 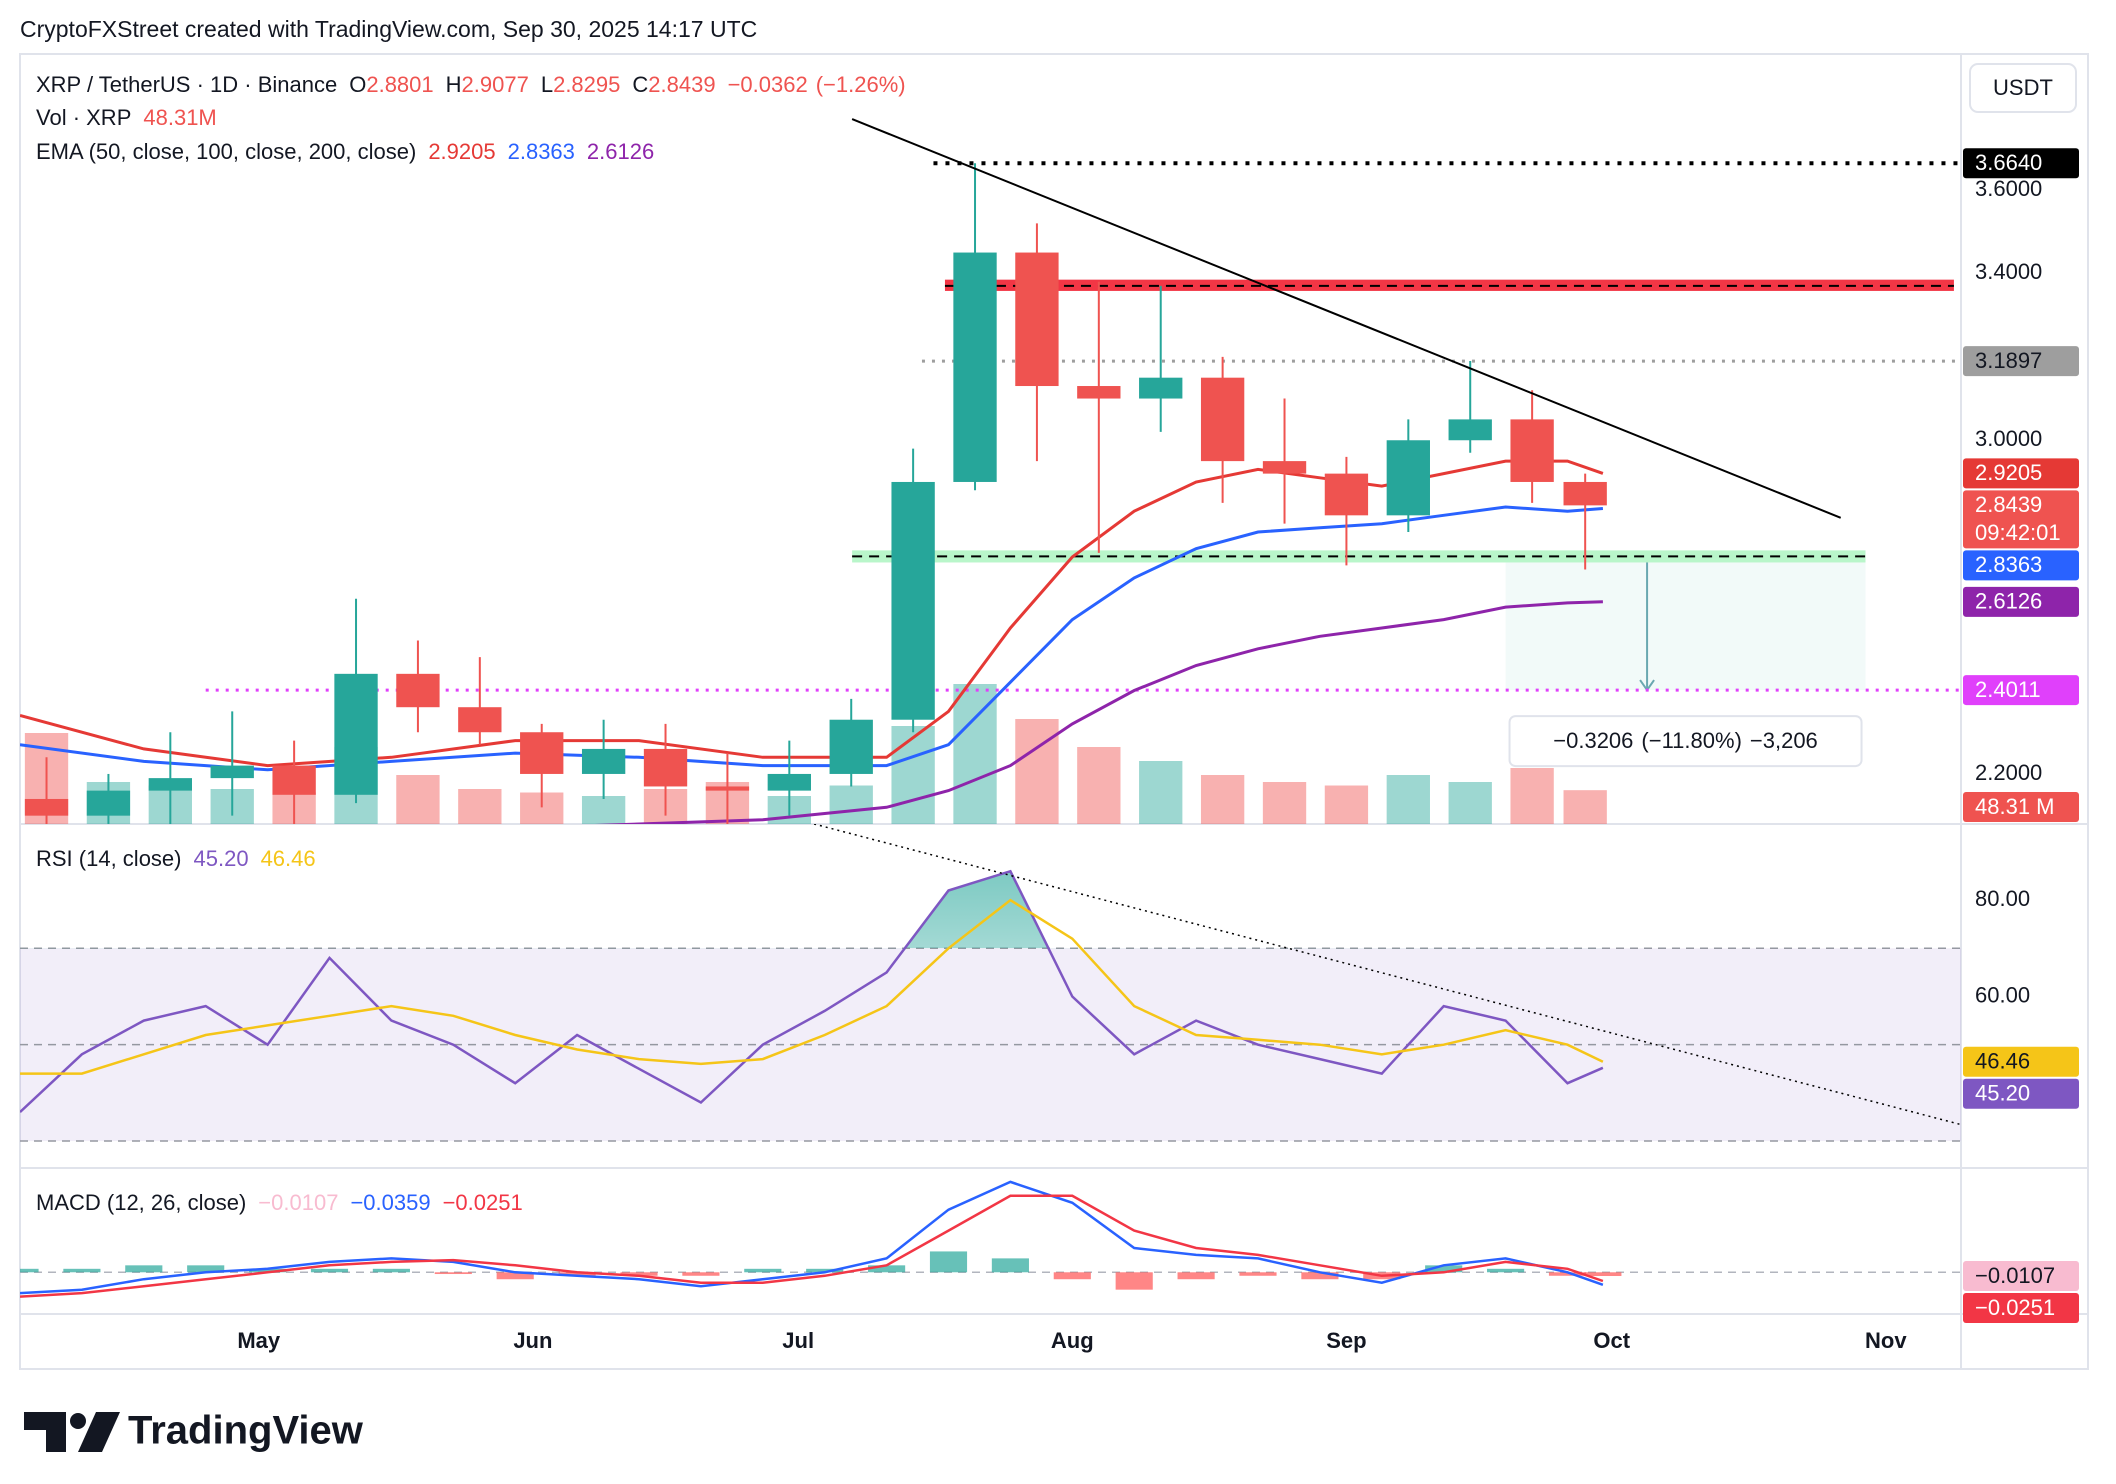 What do you see at coordinates (226, 151) in the screenshot?
I see `ema-title: EMA (50, close, 100, close, 200, close)` at bounding box center [226, 151].